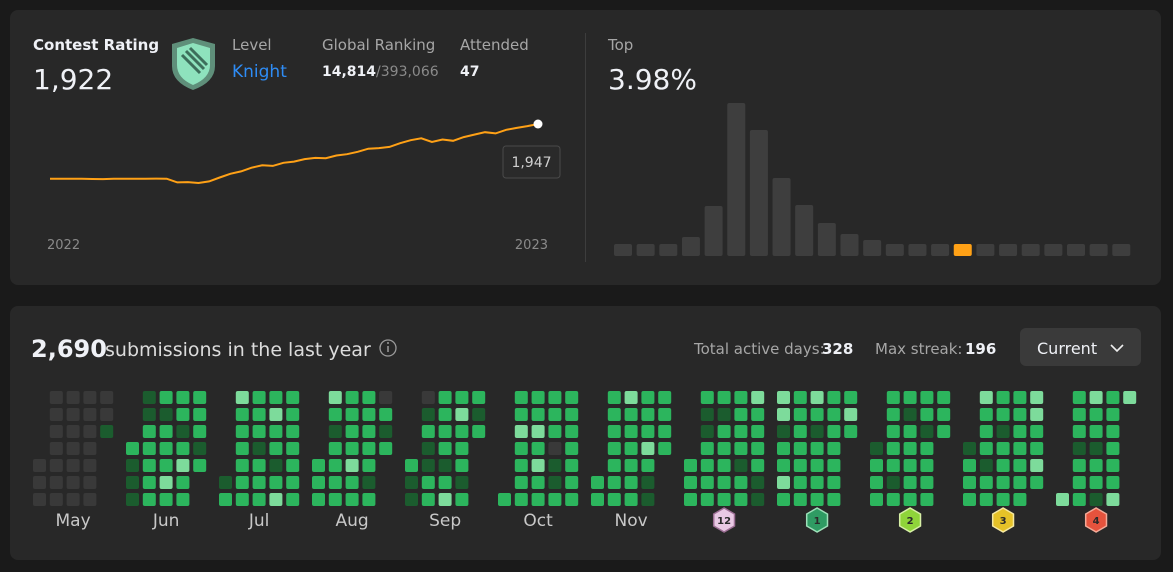 This screenshot has height=572, width=1173. Describe the element at coordinates (1067, 348) in the screenshot. I see `dropdown-label: Current` at that location.